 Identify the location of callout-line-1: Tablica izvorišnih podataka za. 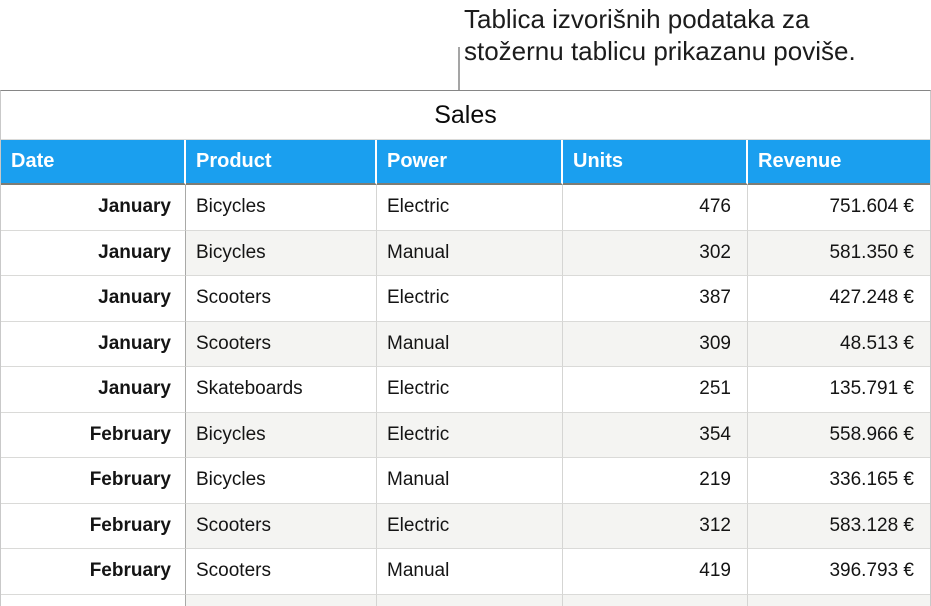
(637, 19).